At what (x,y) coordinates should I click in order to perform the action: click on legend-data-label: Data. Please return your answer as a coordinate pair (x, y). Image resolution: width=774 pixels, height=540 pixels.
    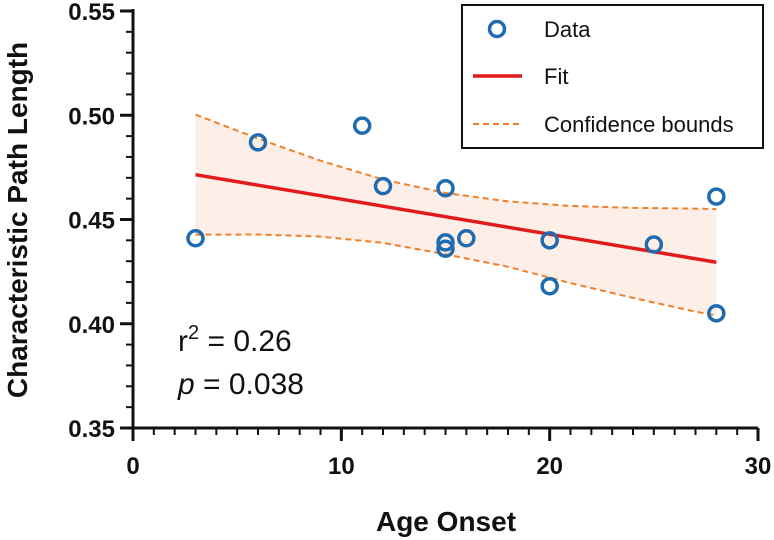
    Looking at the image, I should click on (567, 29).